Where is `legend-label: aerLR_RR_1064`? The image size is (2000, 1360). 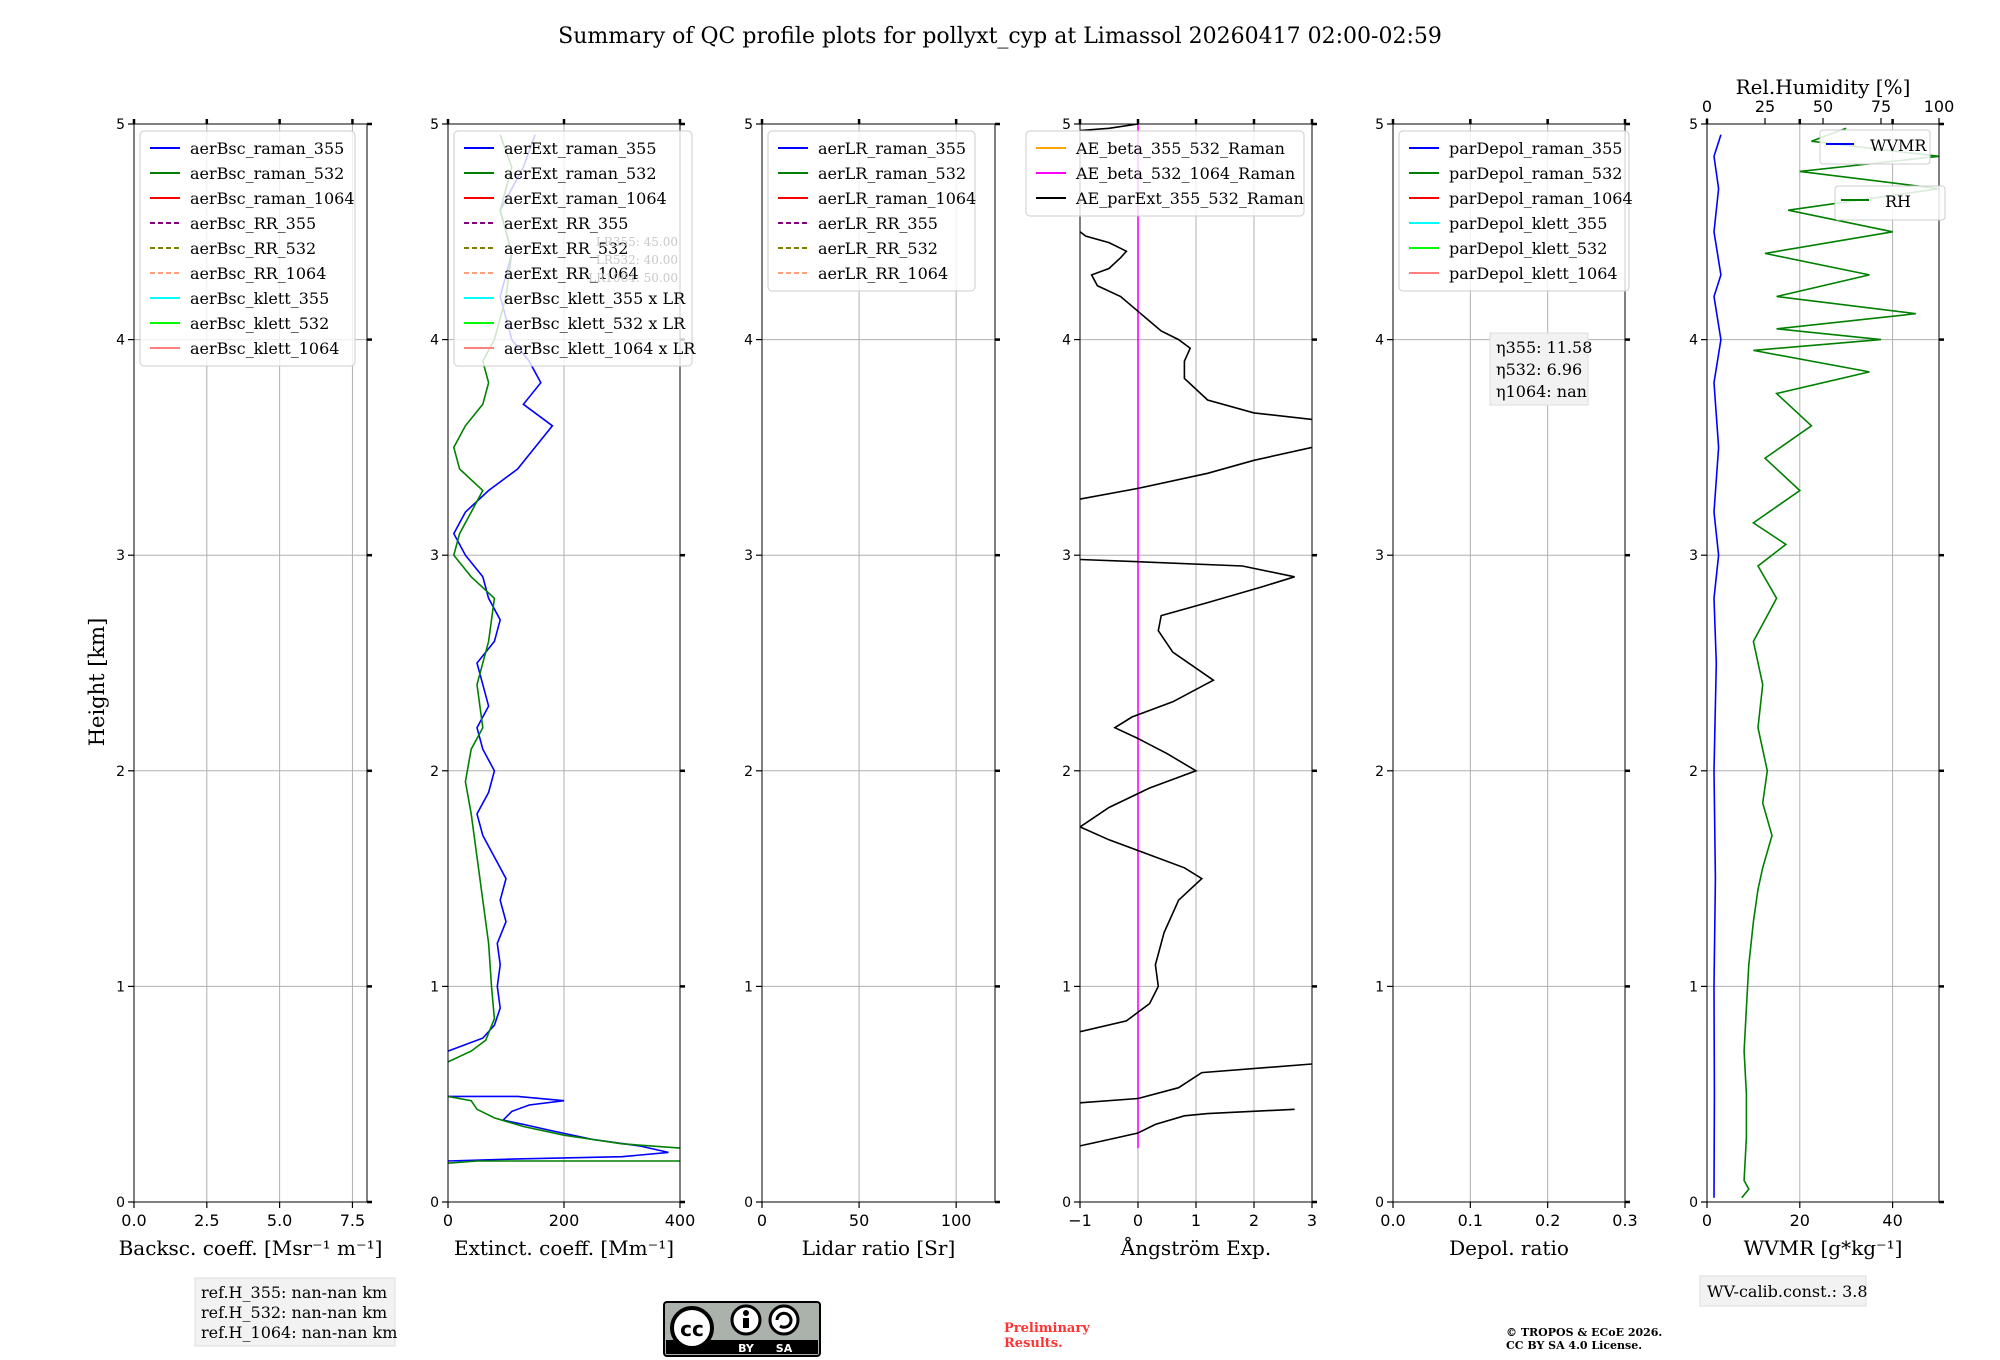 legend-label: aerLR_RR_1064 is located at coordinates (883, 273).